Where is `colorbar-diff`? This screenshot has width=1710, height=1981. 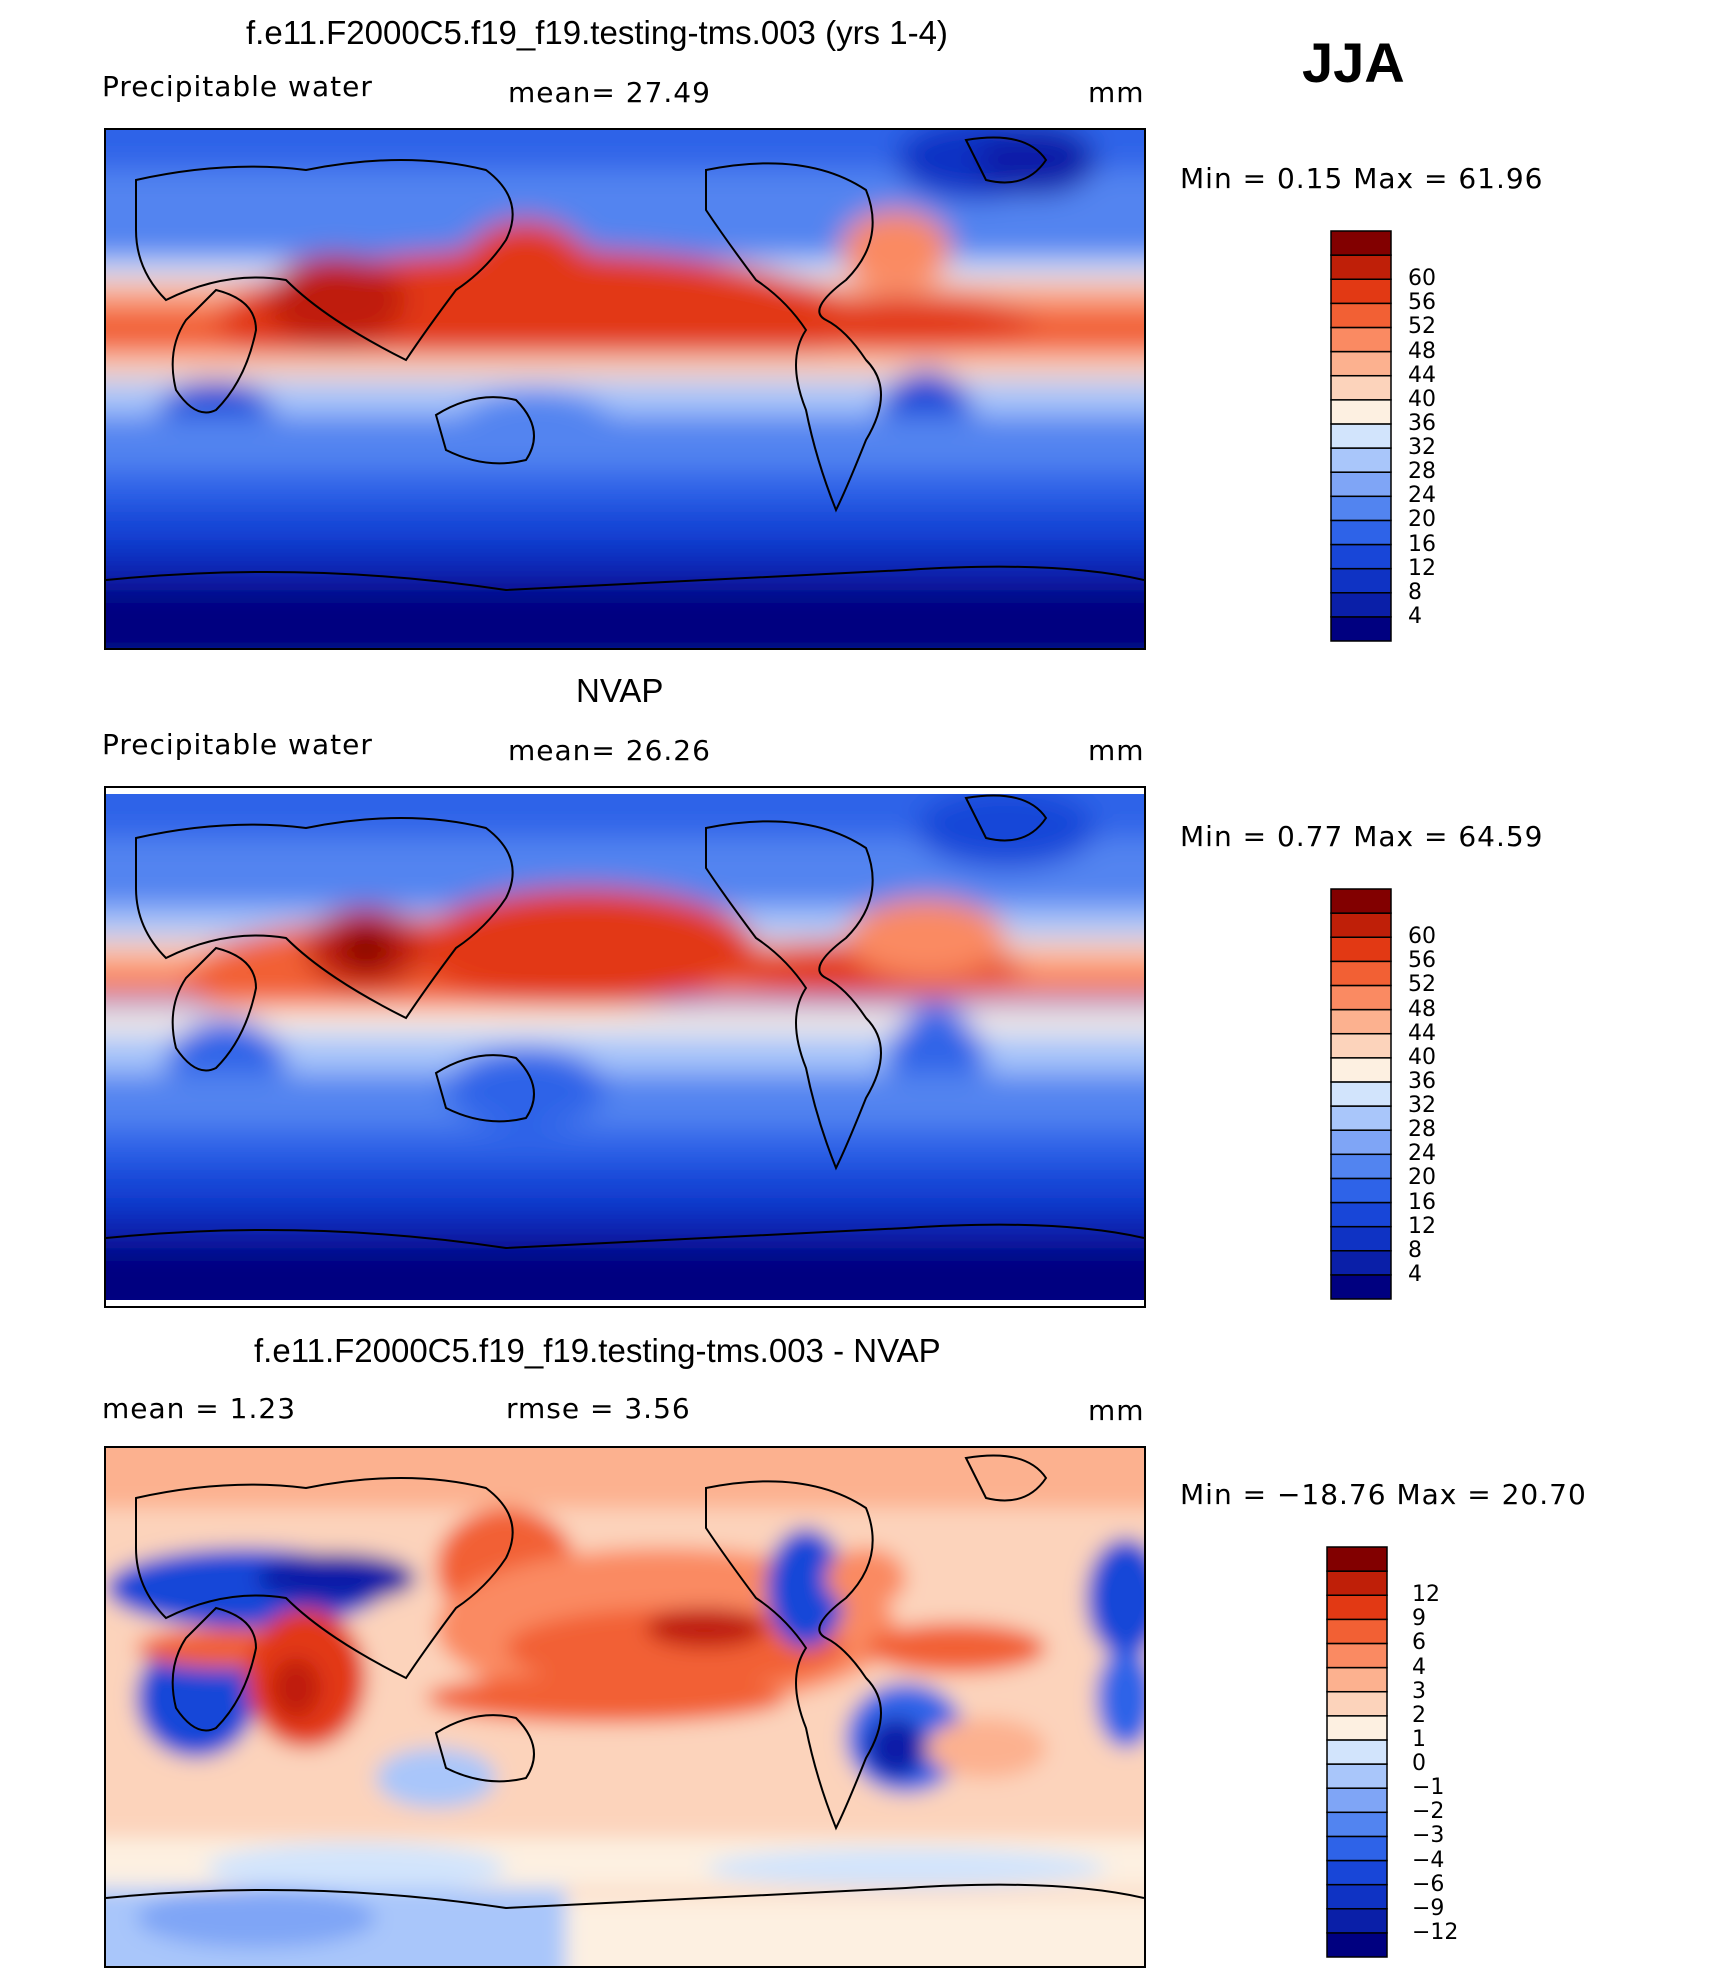
colorbar-diff is located at coordinates (1357, 1752).